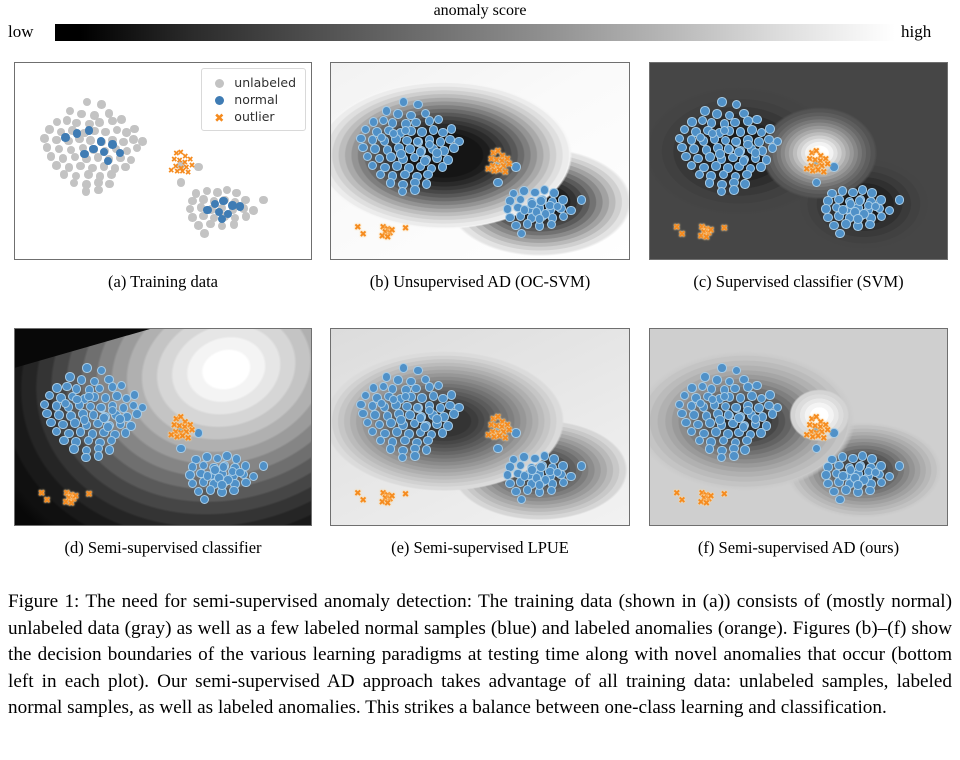  I want to click on panel-semisupervised-ad-ours: ✖ ✖ ✖ ✖ ✖ ✖ ✖ ✖ ✖ ✖ ✖ ✖ ✖ ✖ ✖ ✖ ✖ ✖ ✖ ✖ ✖ ✖ ✖ ✖ ✖, so click(798, 427).